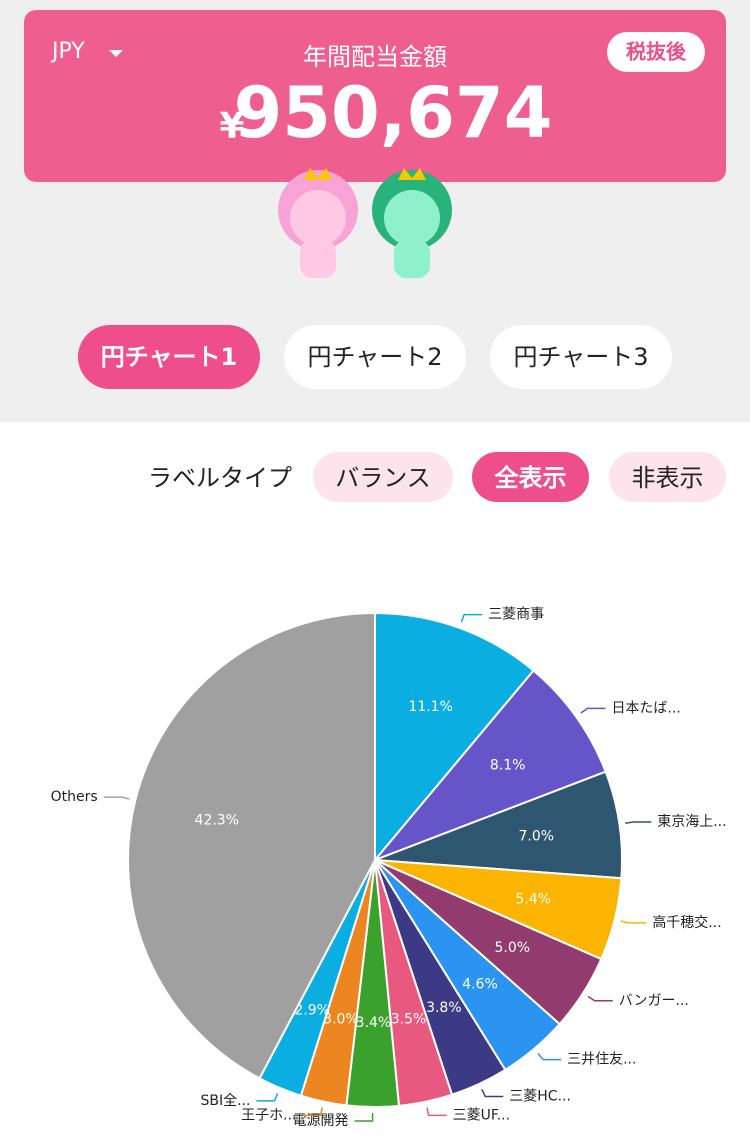 The height and width of the screenshot is (1147, 750). What do you see at coordinates (516, 615) in the screenshot?
I see `slice-category-label: 三菱商事` at bounding box center [516, 615].